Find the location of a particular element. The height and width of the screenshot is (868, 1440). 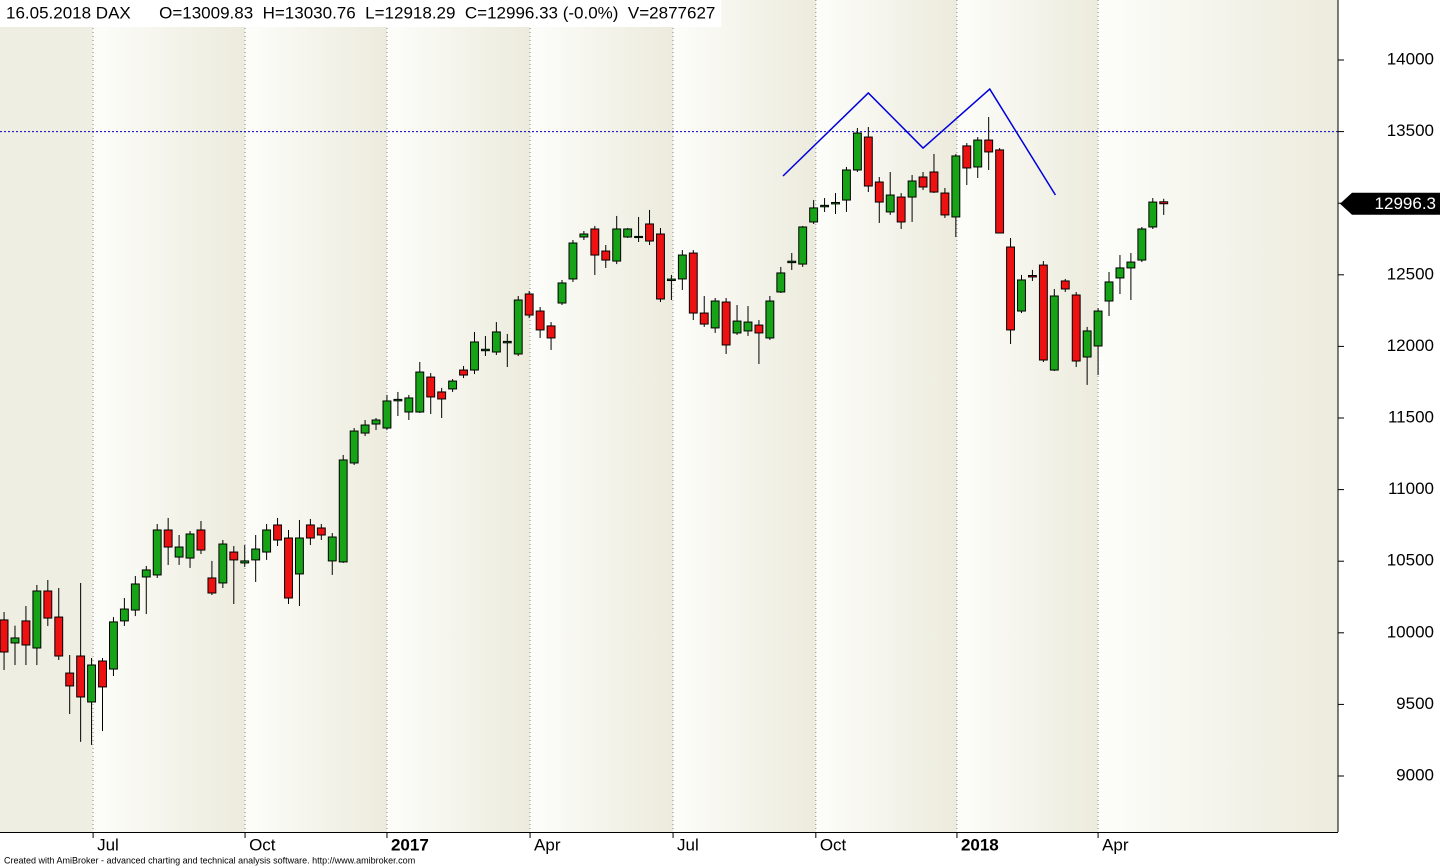

y-tick-label: 13500 is located at coordinates (1410, 130).